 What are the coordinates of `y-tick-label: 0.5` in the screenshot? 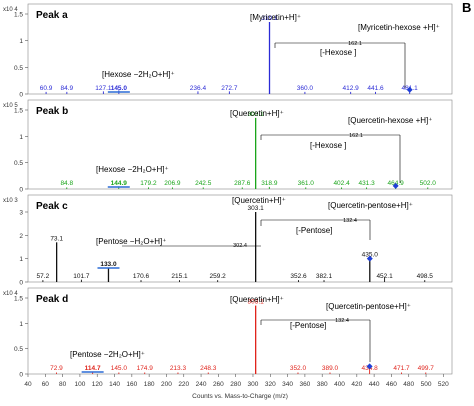 It's located at (18, 349).